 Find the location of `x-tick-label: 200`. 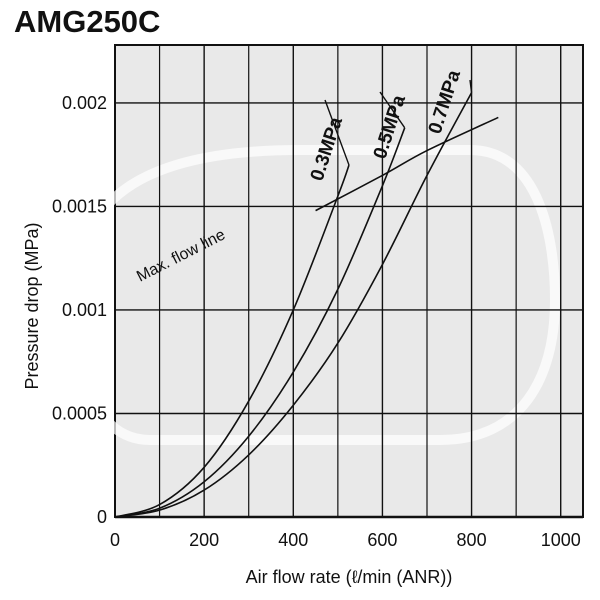

x-tick-label: 200 is located at coordinates (204, 540).